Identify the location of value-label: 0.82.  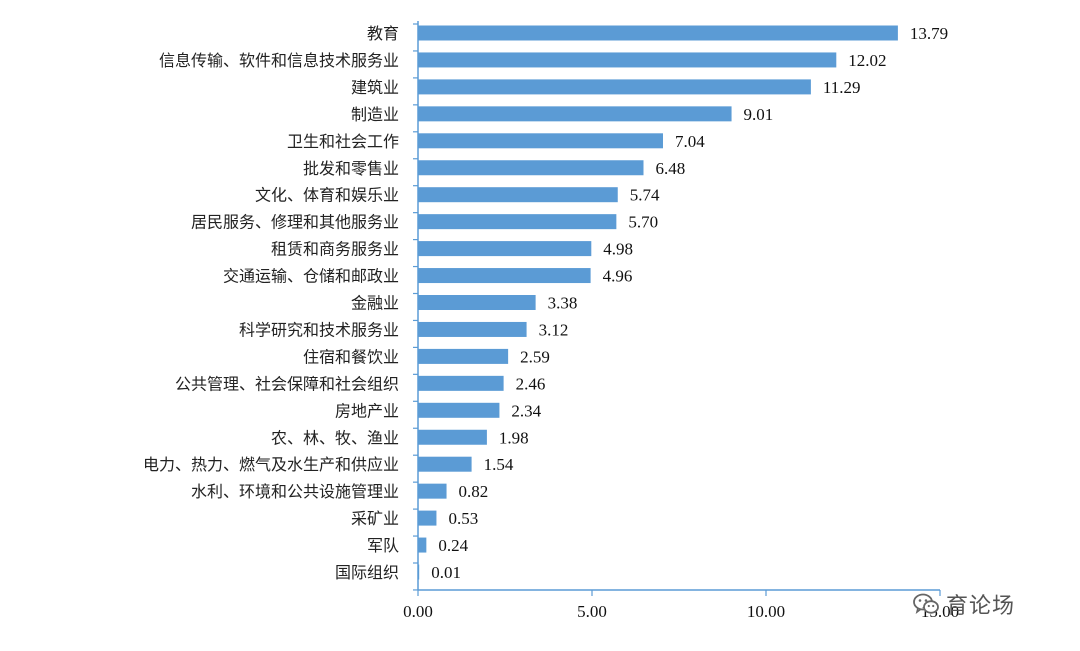
(474, 491).